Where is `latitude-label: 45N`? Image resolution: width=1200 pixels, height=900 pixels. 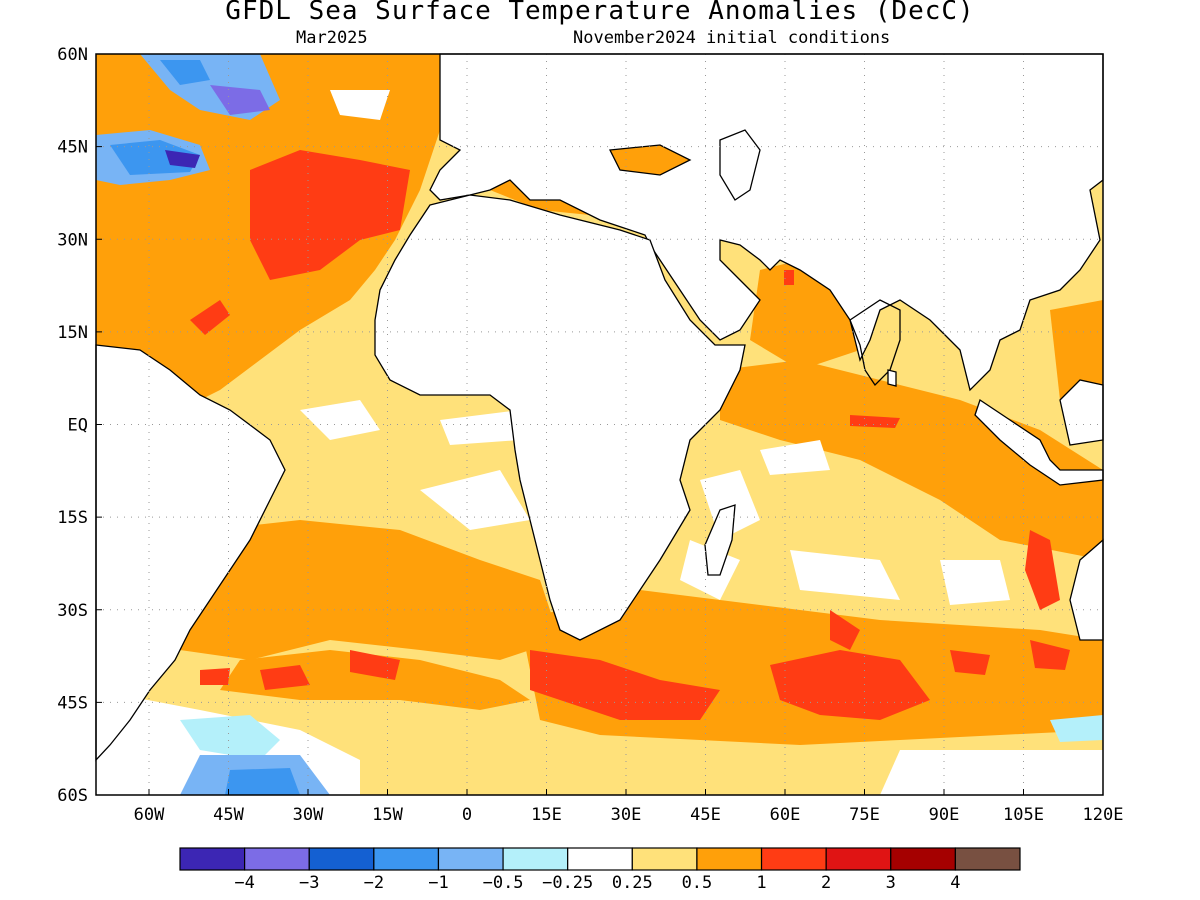 latitude-label: 45N is located at coordinates (72, 148).